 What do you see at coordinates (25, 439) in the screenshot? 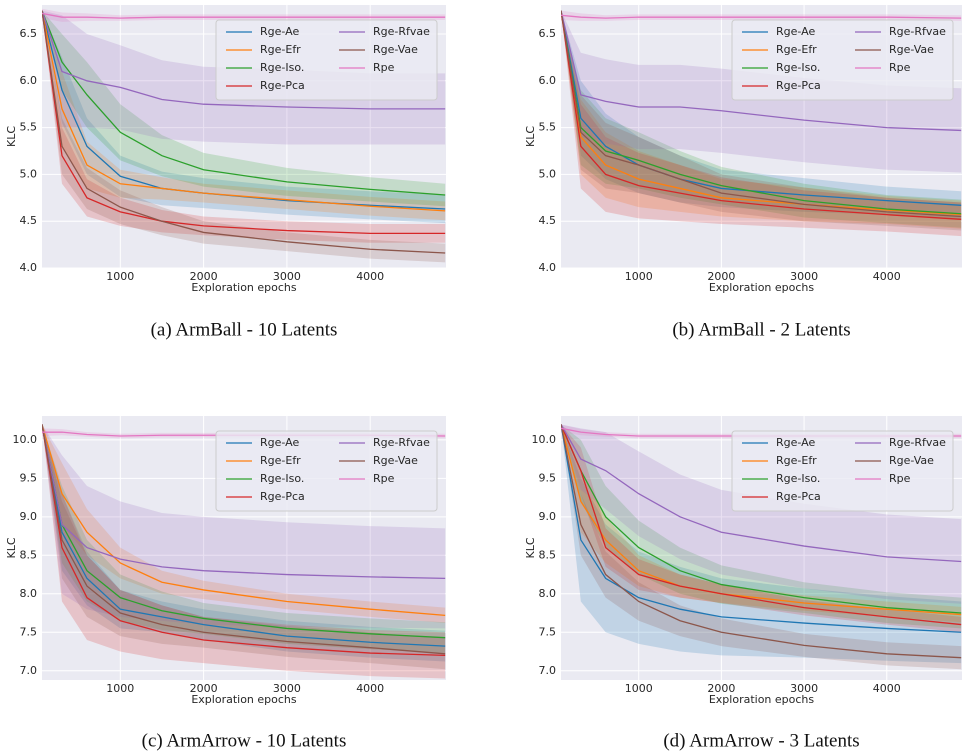
I see `y-tick-label: 10.0` at bounding box center [25, 439].